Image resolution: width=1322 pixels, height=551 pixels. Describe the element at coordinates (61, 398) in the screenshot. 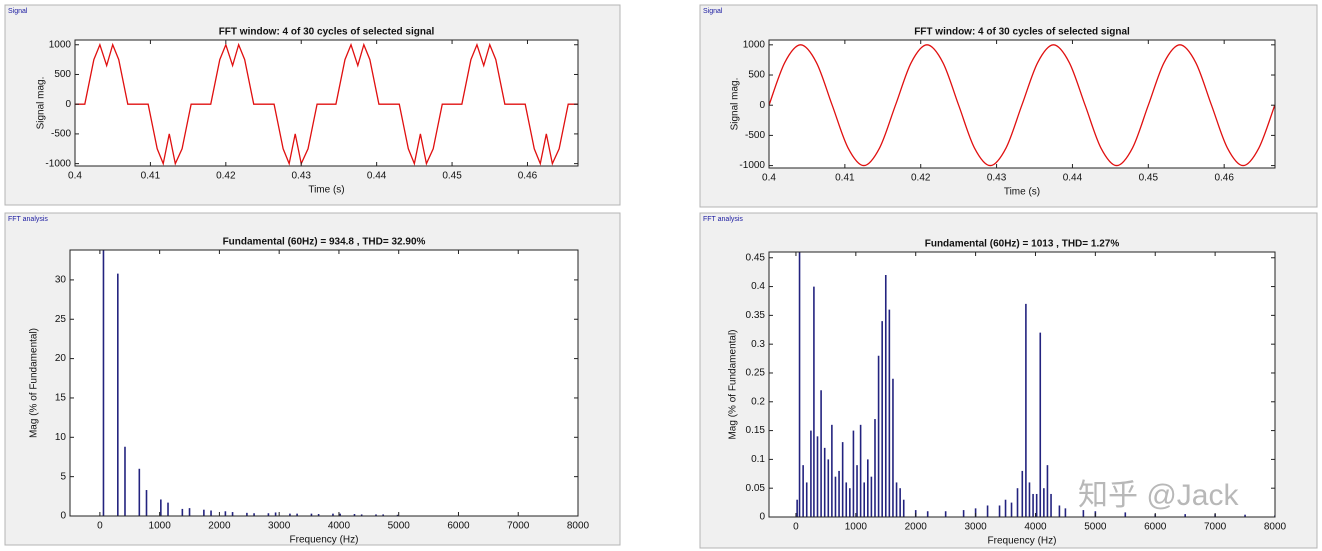

I see `y-tick-label: 15` at that location.